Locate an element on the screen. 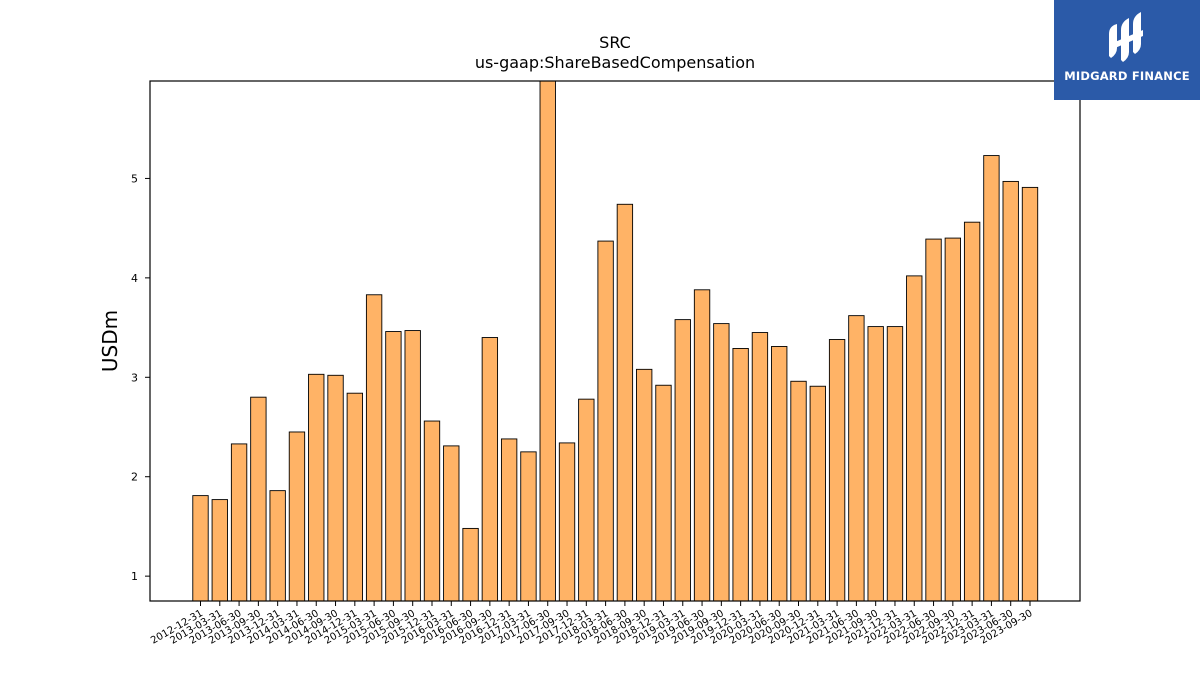 This screenshot has height=675, width=1200. y-ticks-group: 1 2 3 4 5 is located at coordinates (140, 377).